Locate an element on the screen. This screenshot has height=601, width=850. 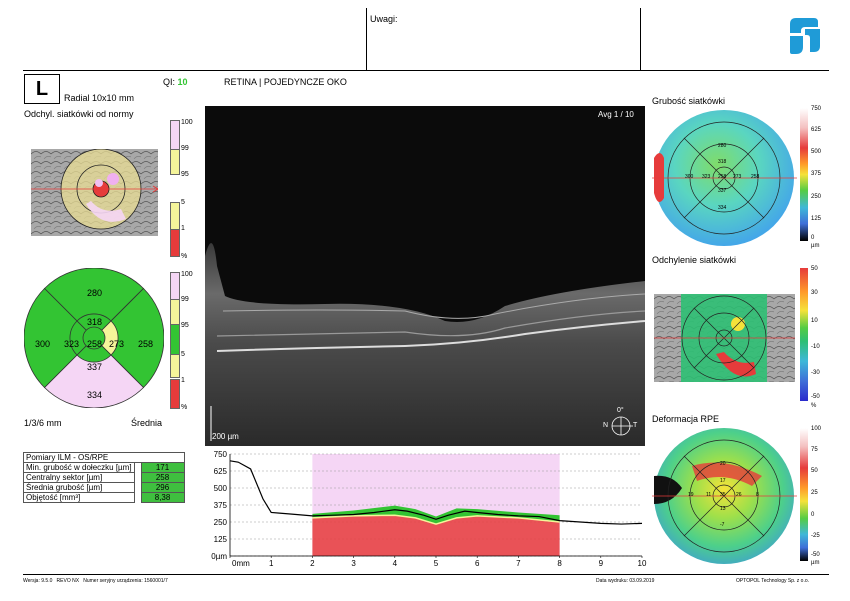
thick-inner-bottom: 337 is located at coordinates (722, 191).